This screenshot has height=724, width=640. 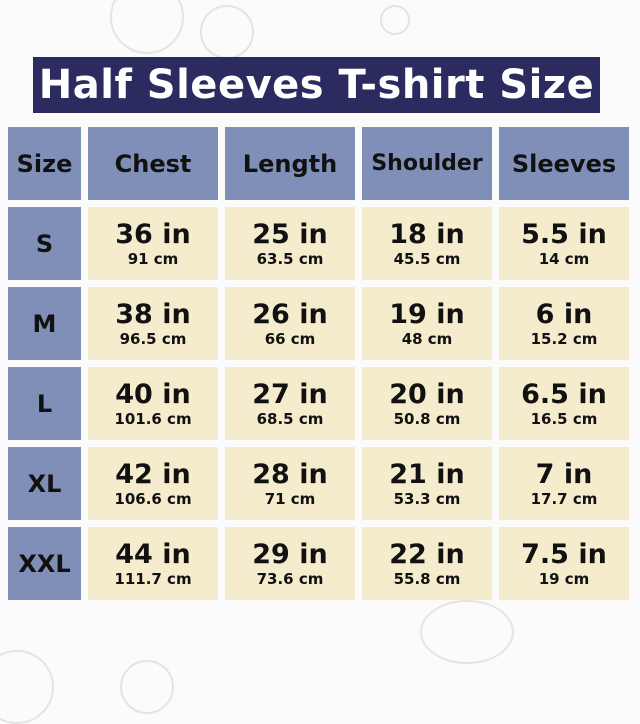 What do you see at coordinates (564, 258) in the screenshot?
I see `value-cm: 14 cm` at bounding box center [564, 258].